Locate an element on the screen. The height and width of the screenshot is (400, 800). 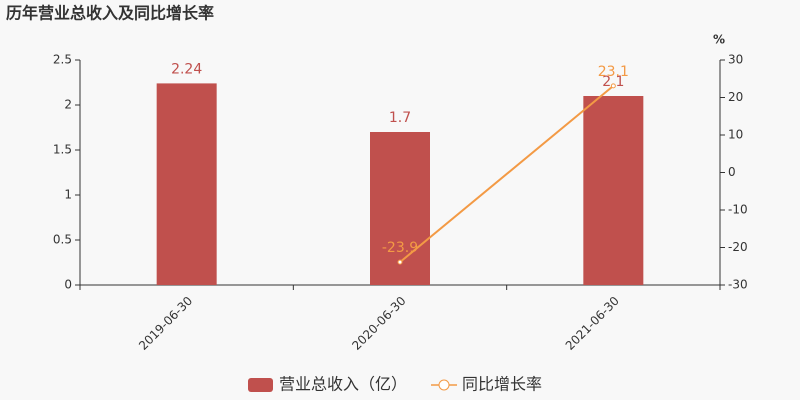
y-tick-label: 1.5 is located at coordinates (62, 150).